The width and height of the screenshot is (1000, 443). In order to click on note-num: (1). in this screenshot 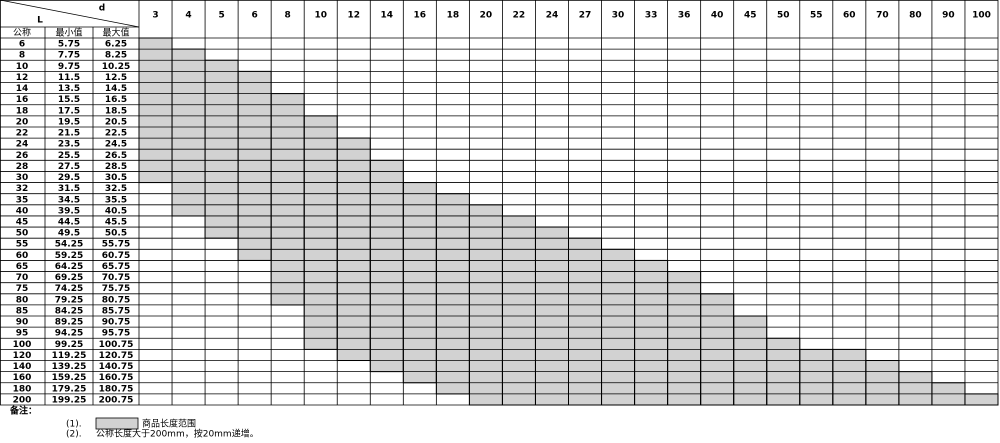, I will do `click(74, 425)`.